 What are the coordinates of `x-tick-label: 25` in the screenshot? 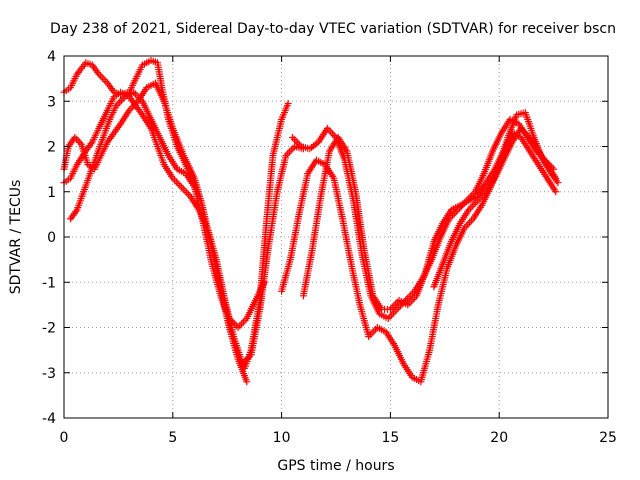 It's located at (608, 438).